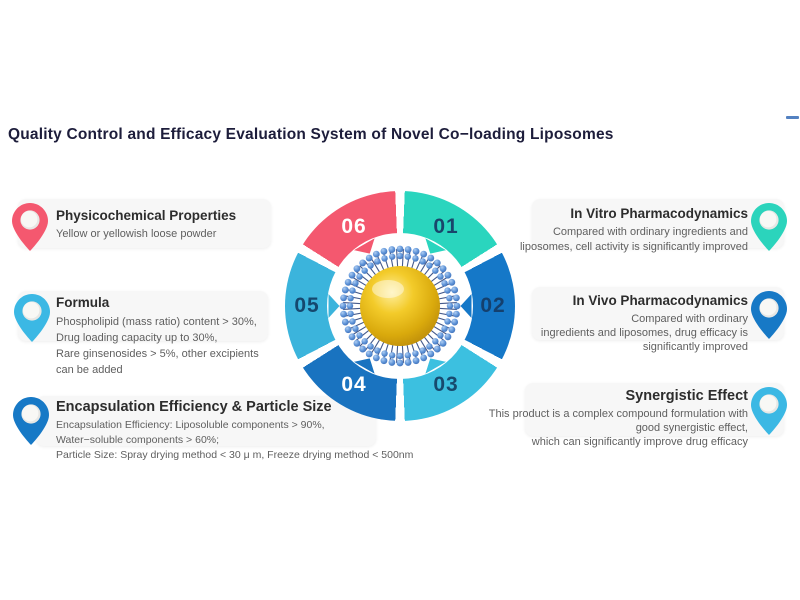 This screenshot has height=600, width=800. What do you see at coordinates (194, 407) in the screenshot?
I see `callout-title: Encapsulation Efficiency & Particle Size` at bounding box center [194, 407].